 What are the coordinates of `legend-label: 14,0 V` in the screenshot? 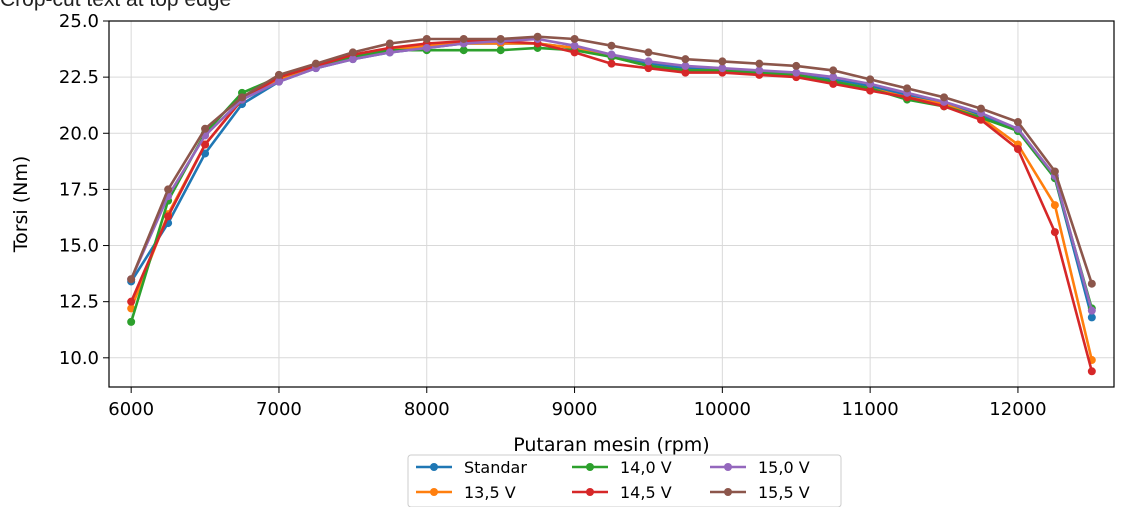 It's located at (646, 467).